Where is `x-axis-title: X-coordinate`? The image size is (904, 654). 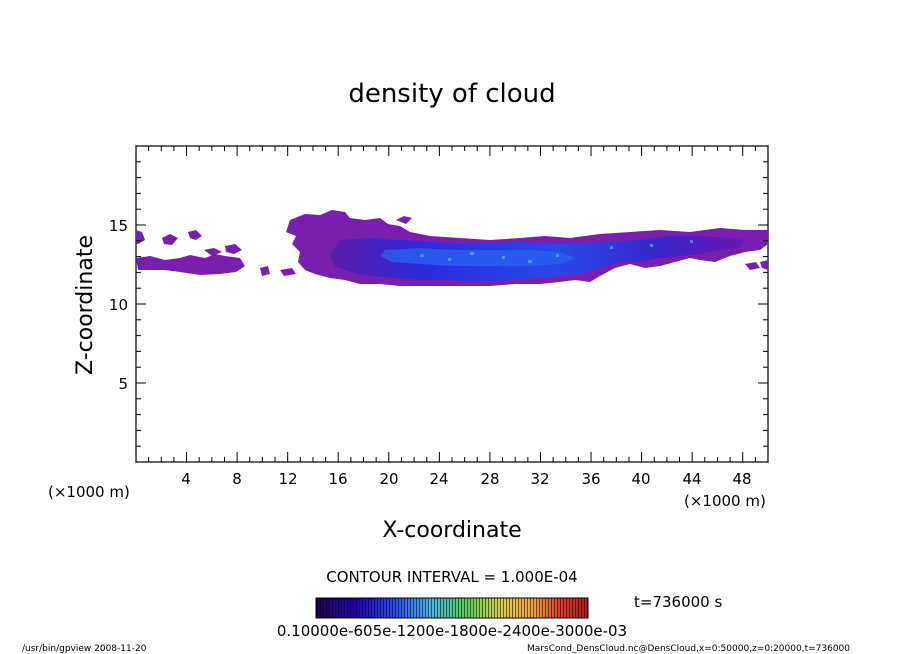 x-axis-title: X-coordinate is located at coordinates (451, 530).